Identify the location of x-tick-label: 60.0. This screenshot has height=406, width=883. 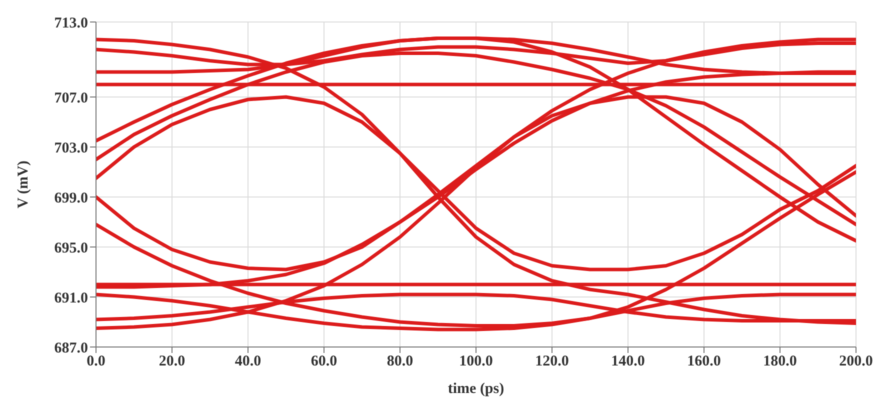
(324, 362).